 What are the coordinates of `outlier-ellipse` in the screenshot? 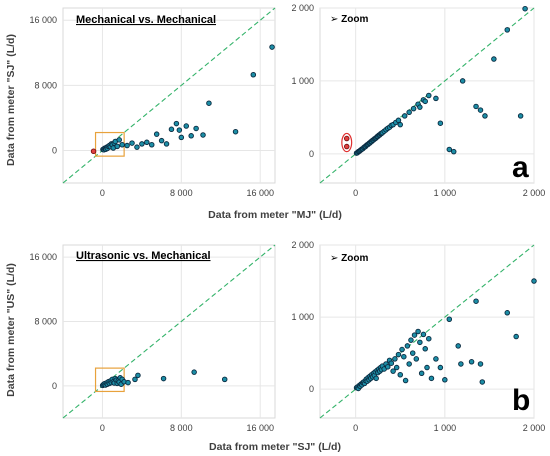 It's located at (347, 142).